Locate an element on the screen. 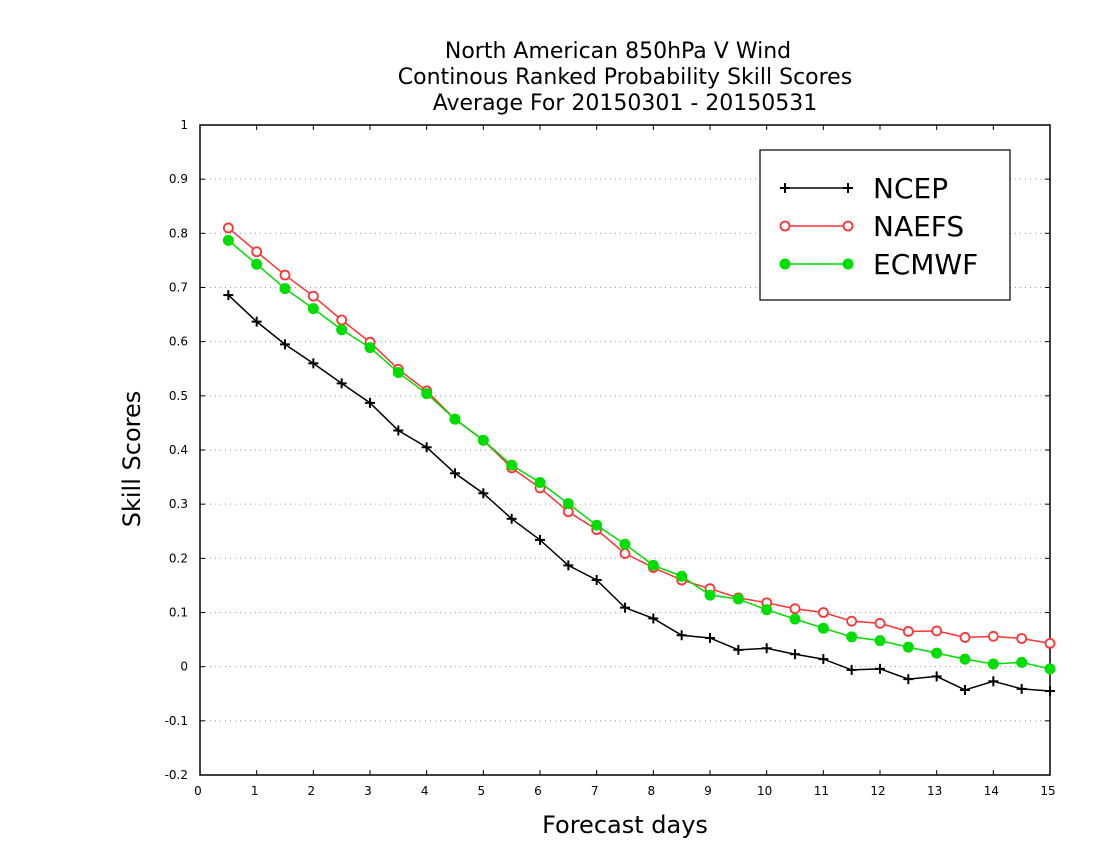  legend-label-ecmwf: ECMWF is located at coordinates (925, 264).